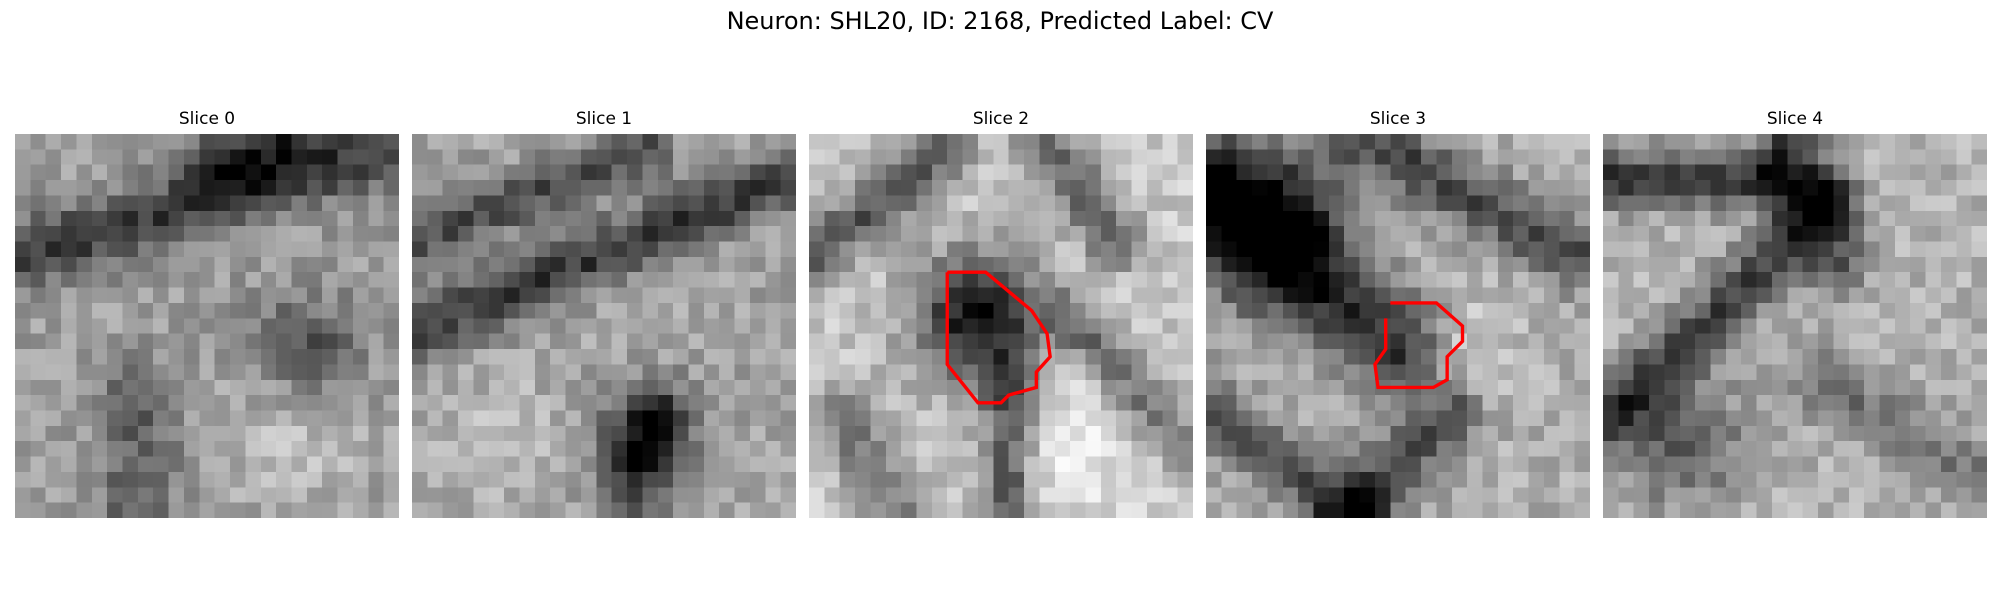 This screenshot has width=2000, height=600. I want to click on slice-panel-3: Slice 3, so click(1398, 313).